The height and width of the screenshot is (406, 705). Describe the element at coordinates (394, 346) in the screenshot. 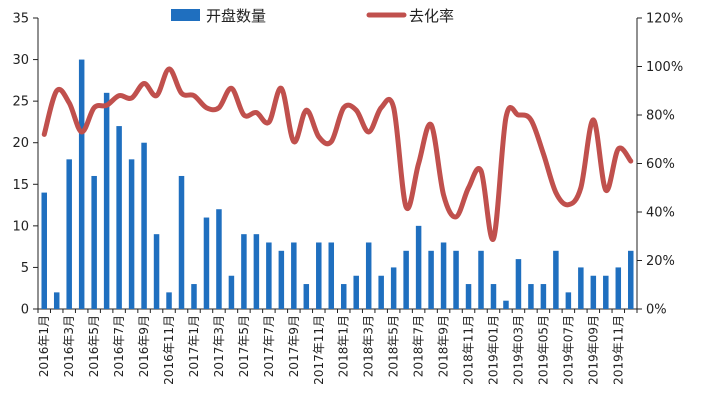

I see `x-tick-label: 2018年5月` at that location.